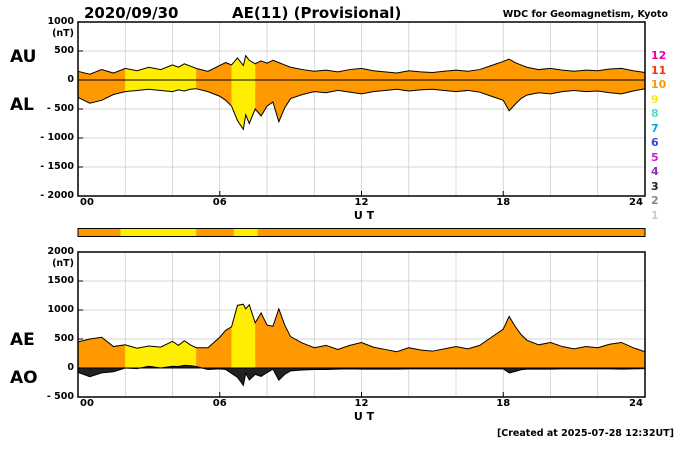 The height and width of the screenshot is (450, 700). Describe the element at coordinates (655, 200) in the screenshot. I see `legend-station-count: 2` at that location.